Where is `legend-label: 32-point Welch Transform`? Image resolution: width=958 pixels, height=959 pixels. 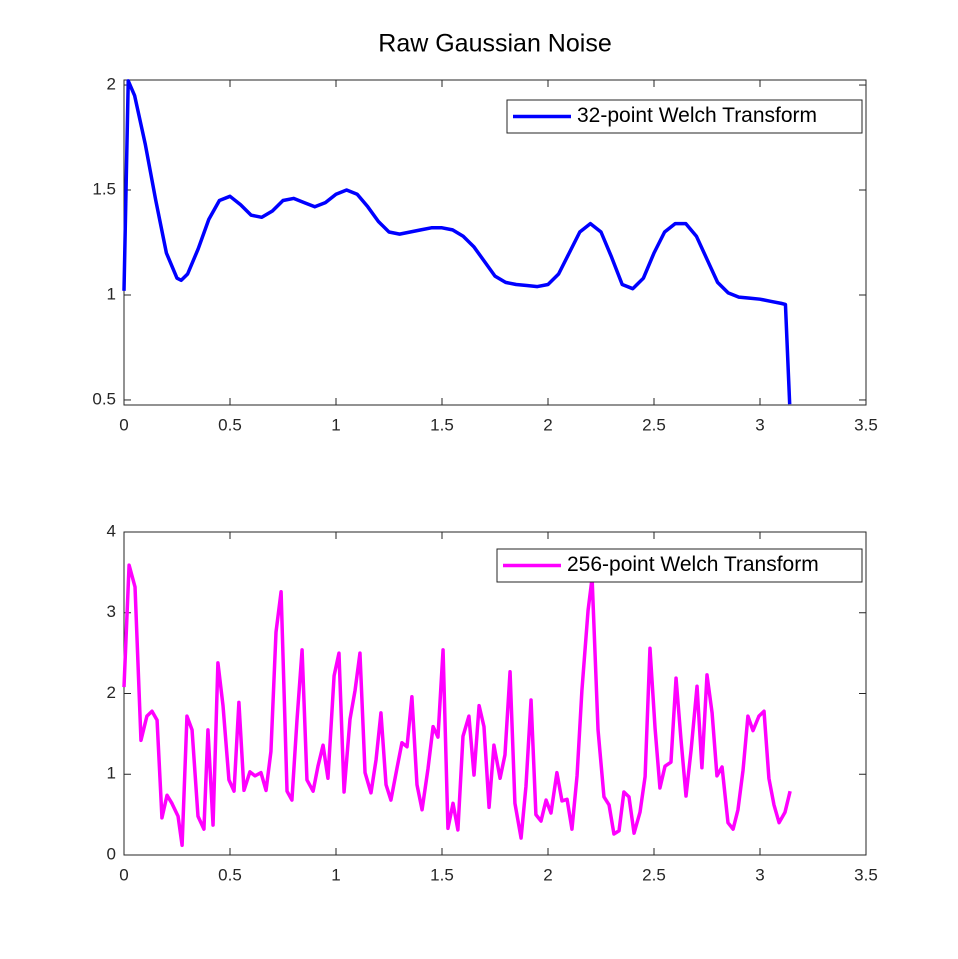
legend-label: 32-point Welch Transform is located at coordinates (697, 115).